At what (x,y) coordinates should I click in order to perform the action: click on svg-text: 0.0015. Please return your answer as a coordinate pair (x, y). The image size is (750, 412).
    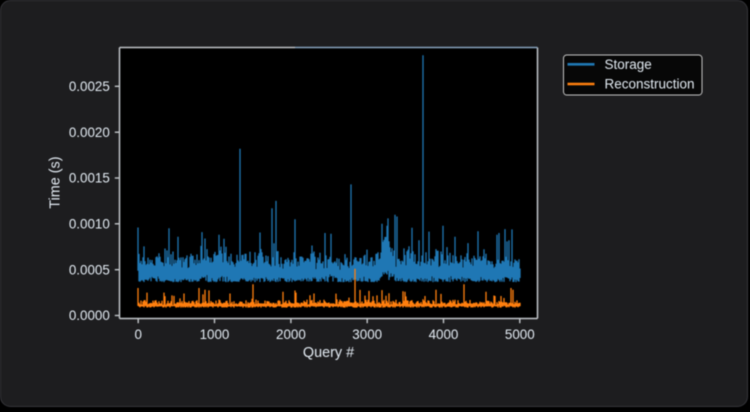
    Looking at the image, I should click on (89, 178).